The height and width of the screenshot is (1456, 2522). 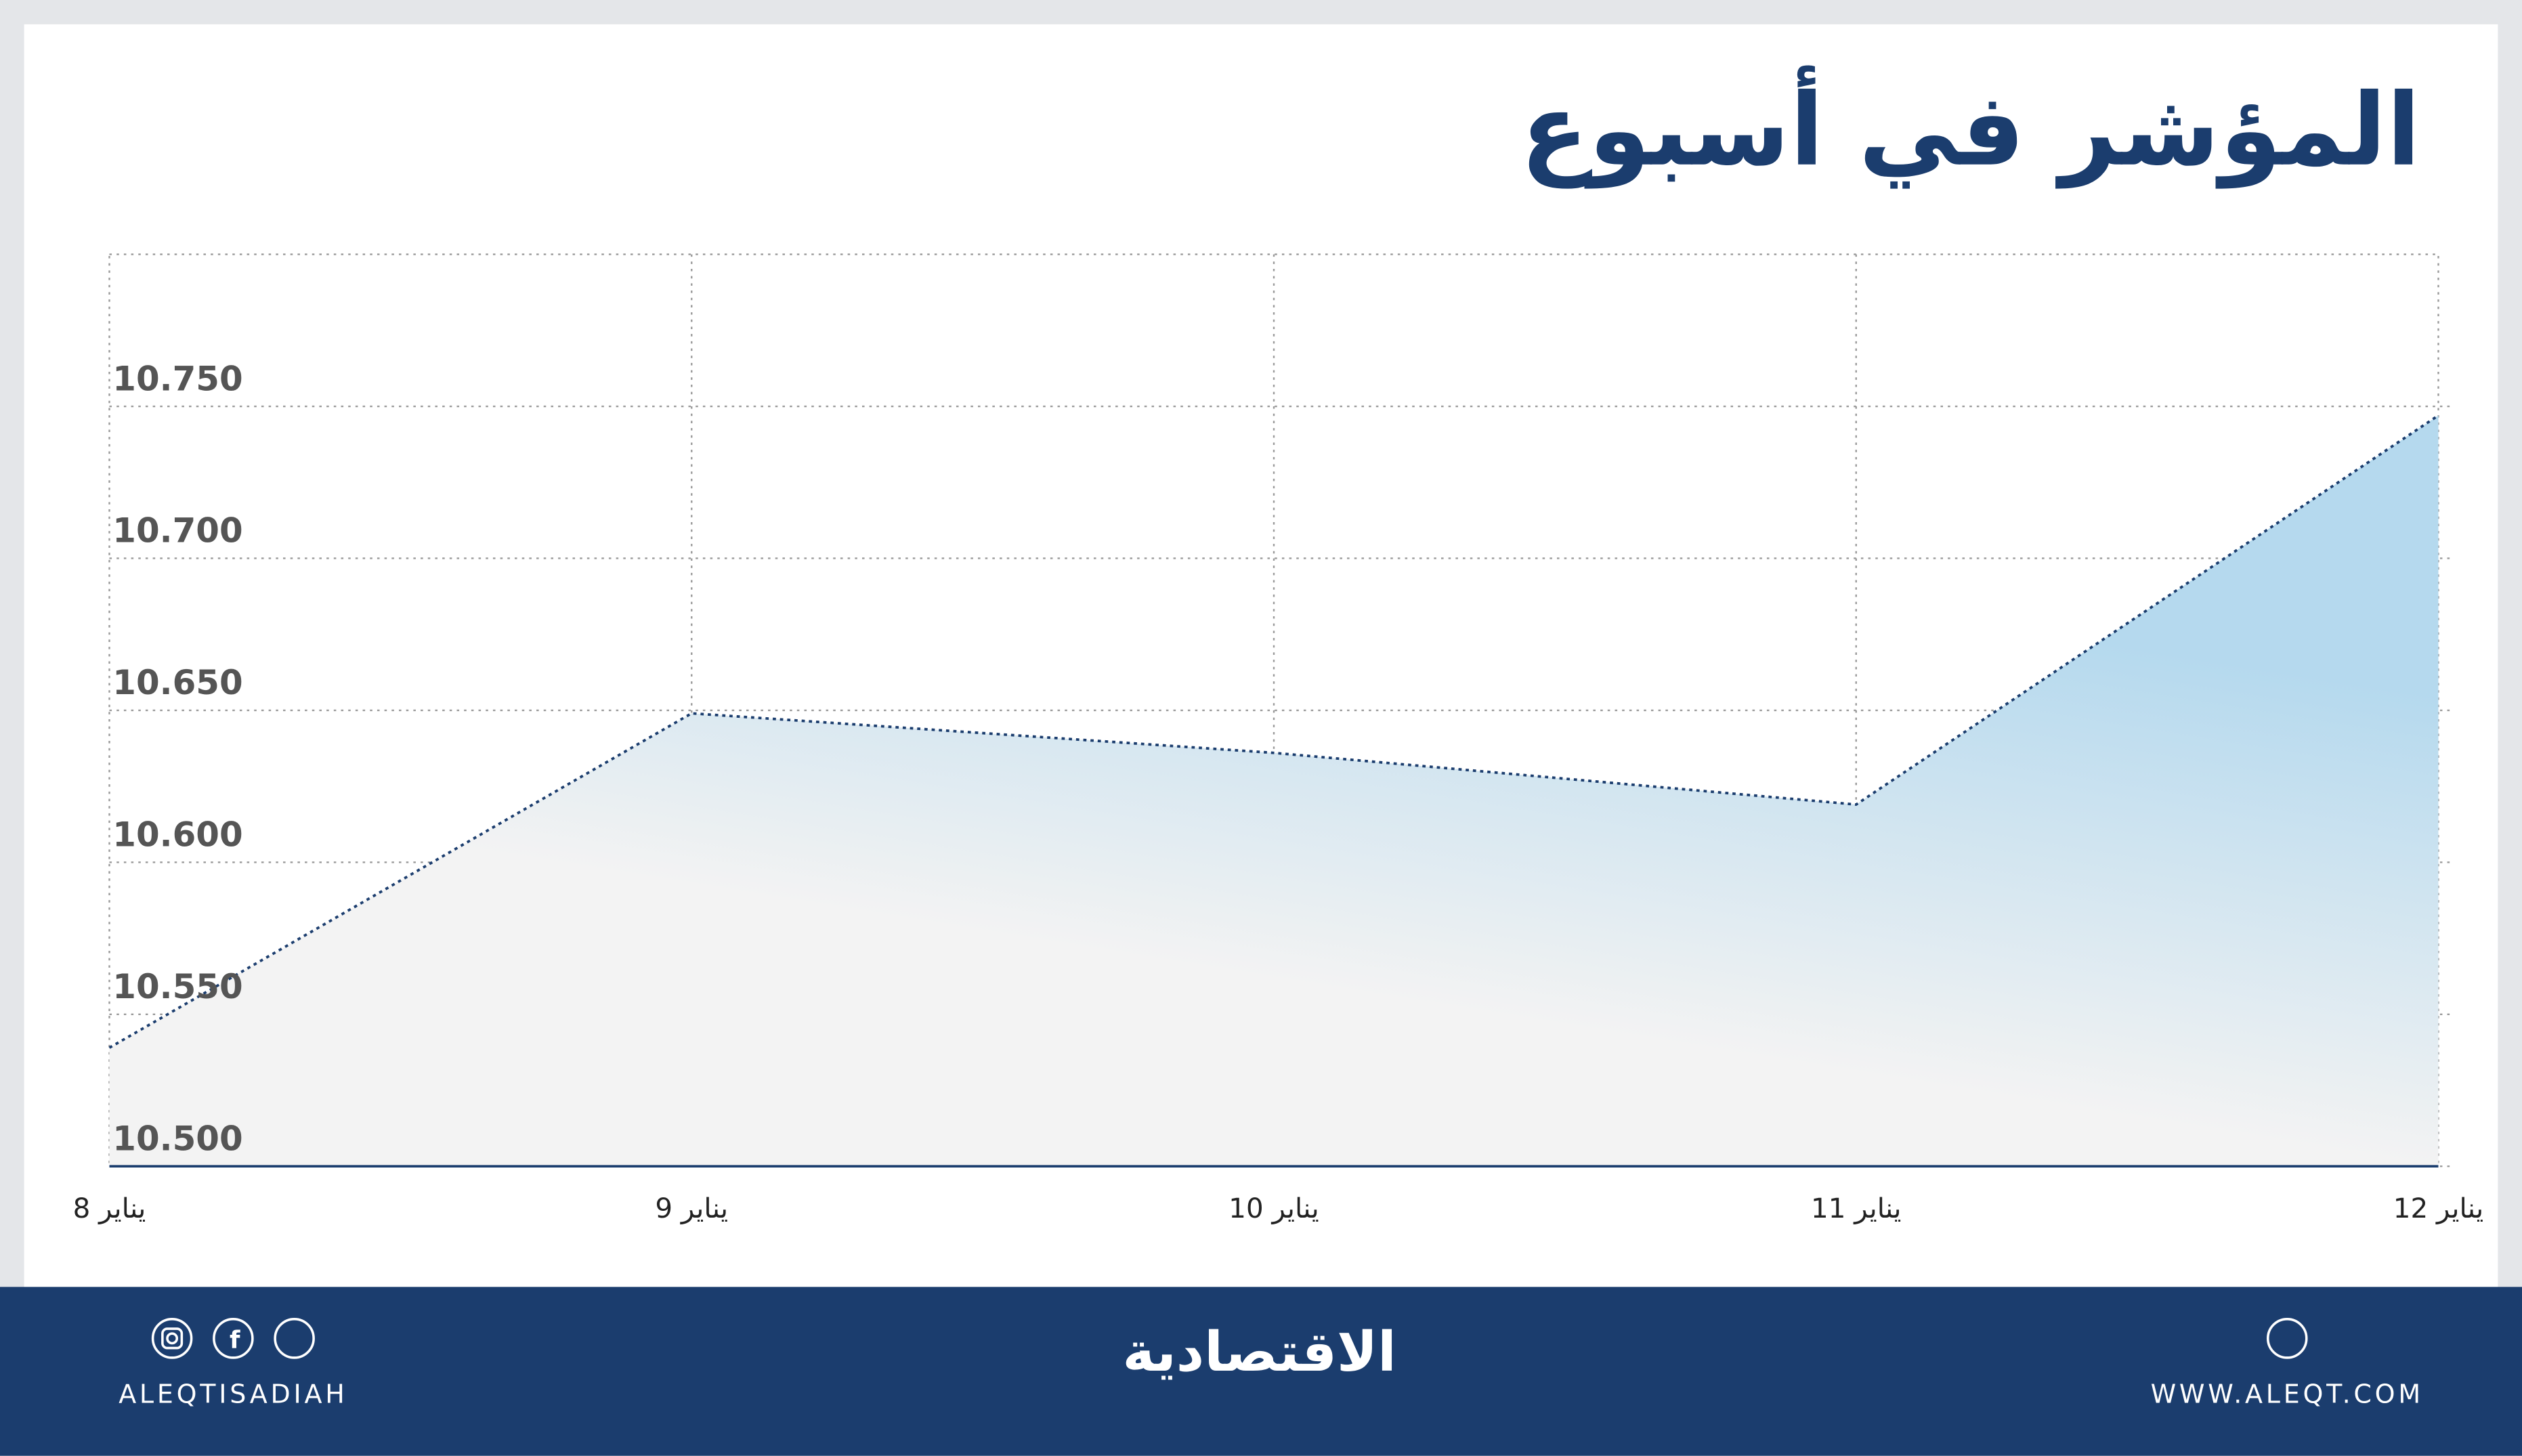 I want to click on y-tick-label: 10.650, so click(x=177, y=682).